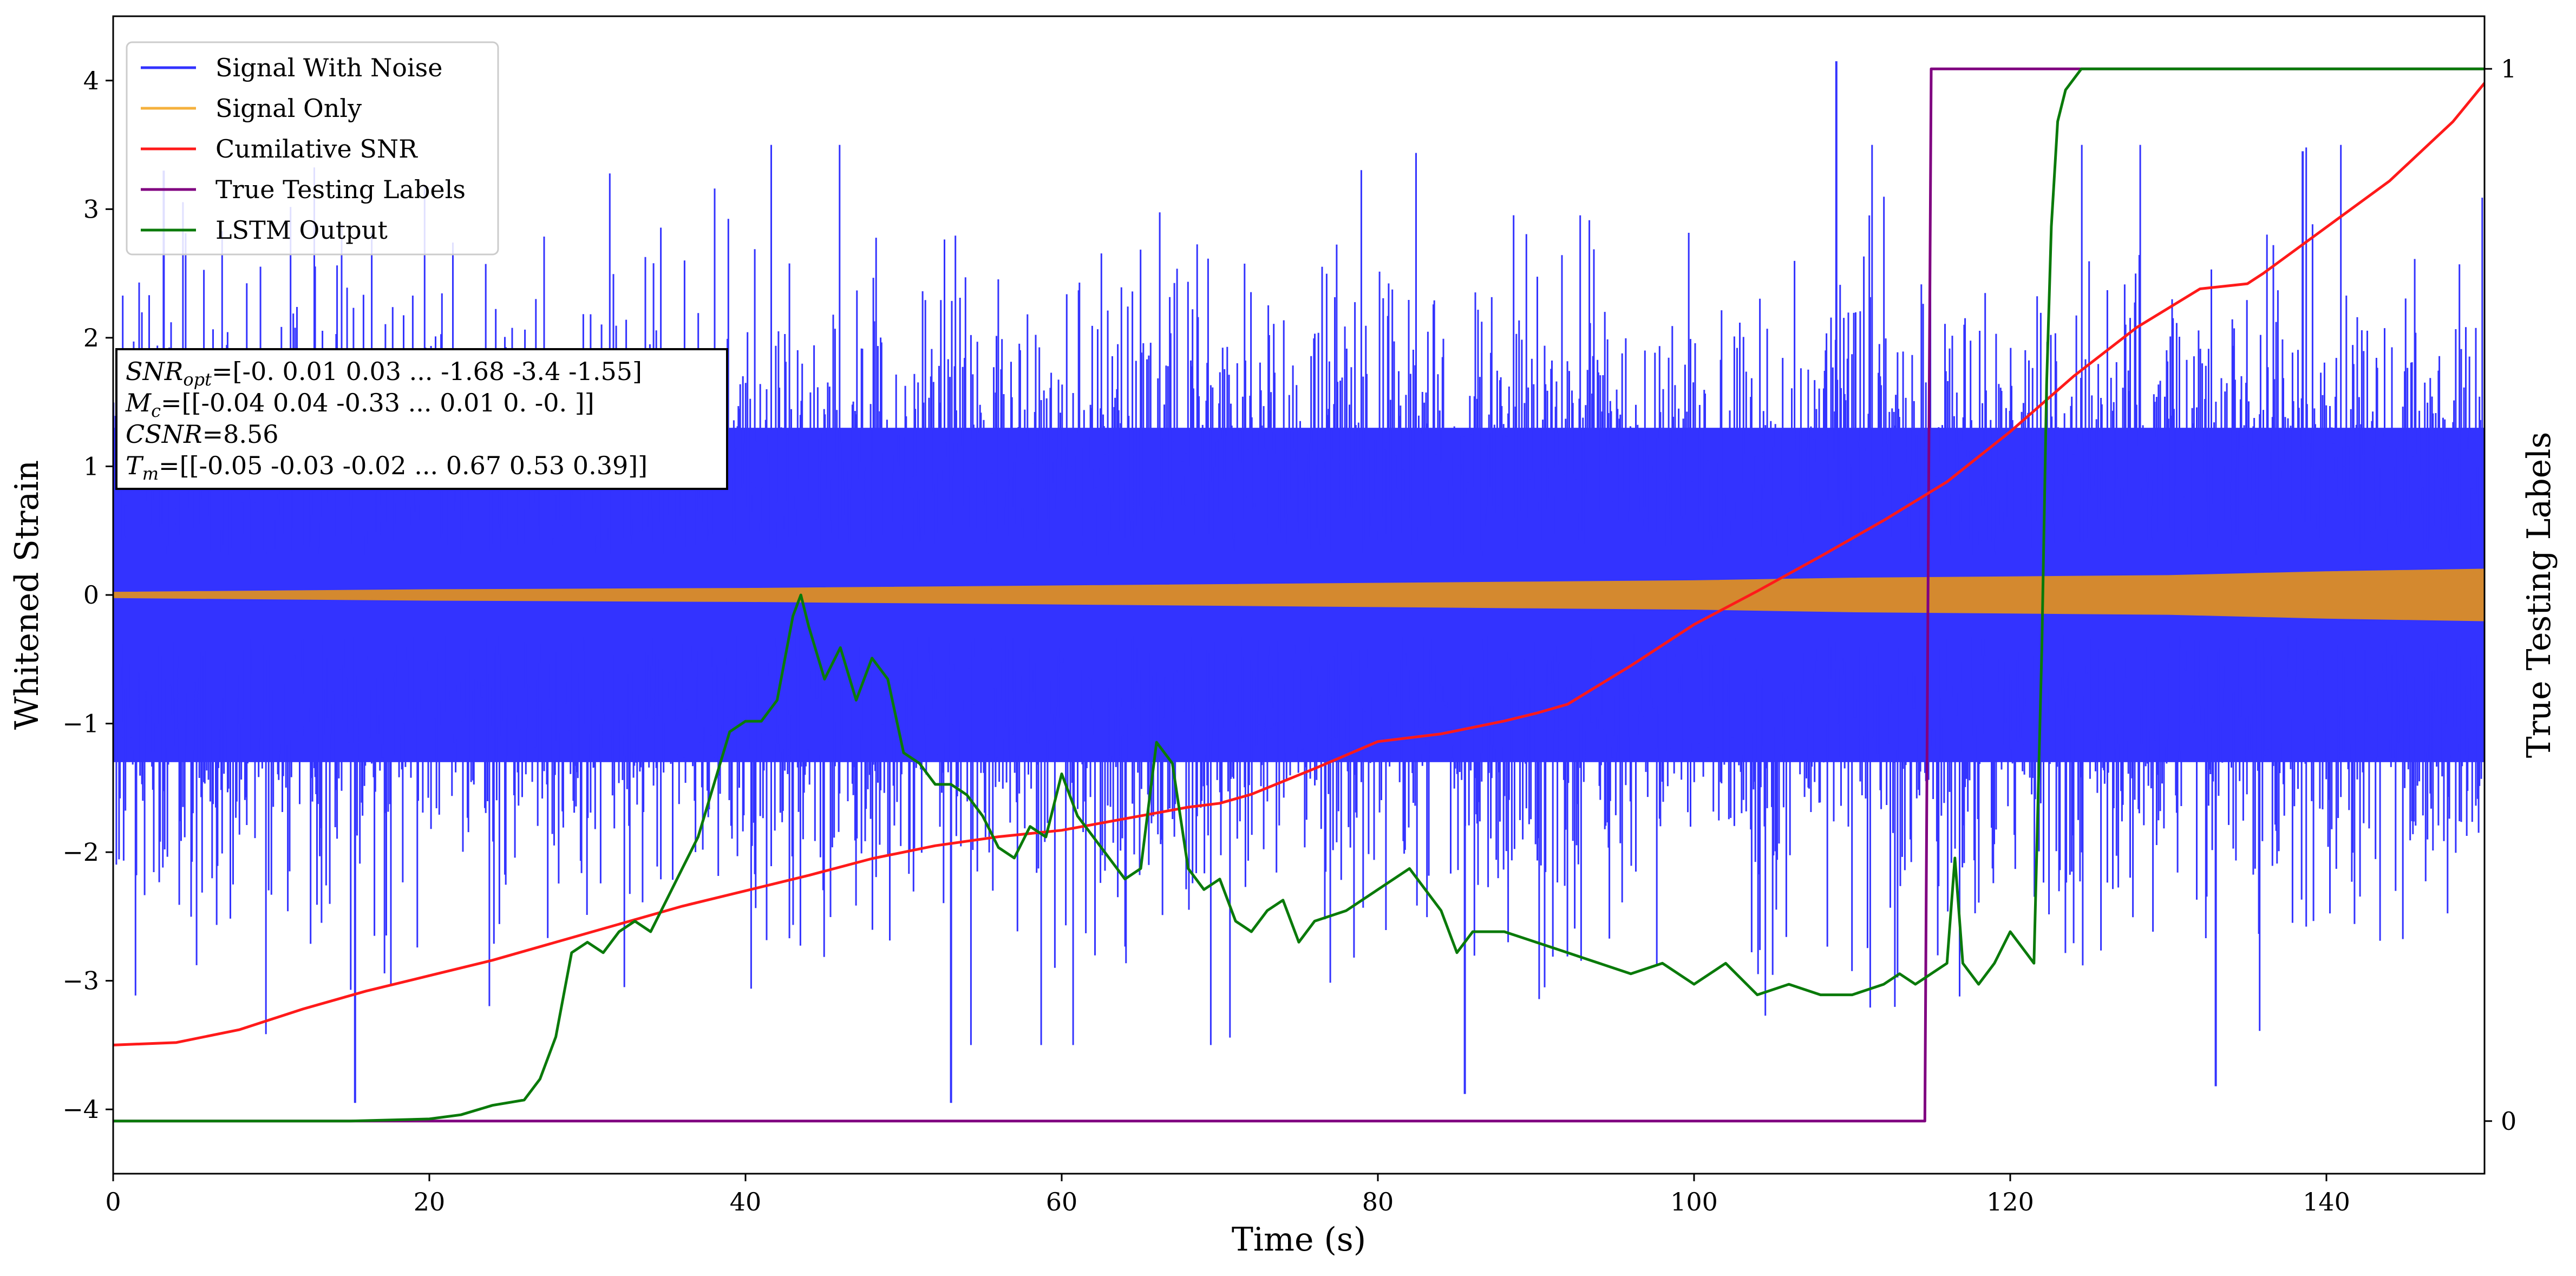  Describe the element at coordinates (328, 67) in the screenshot. I see `legend-entry-label: Signal With Noise` at that location.